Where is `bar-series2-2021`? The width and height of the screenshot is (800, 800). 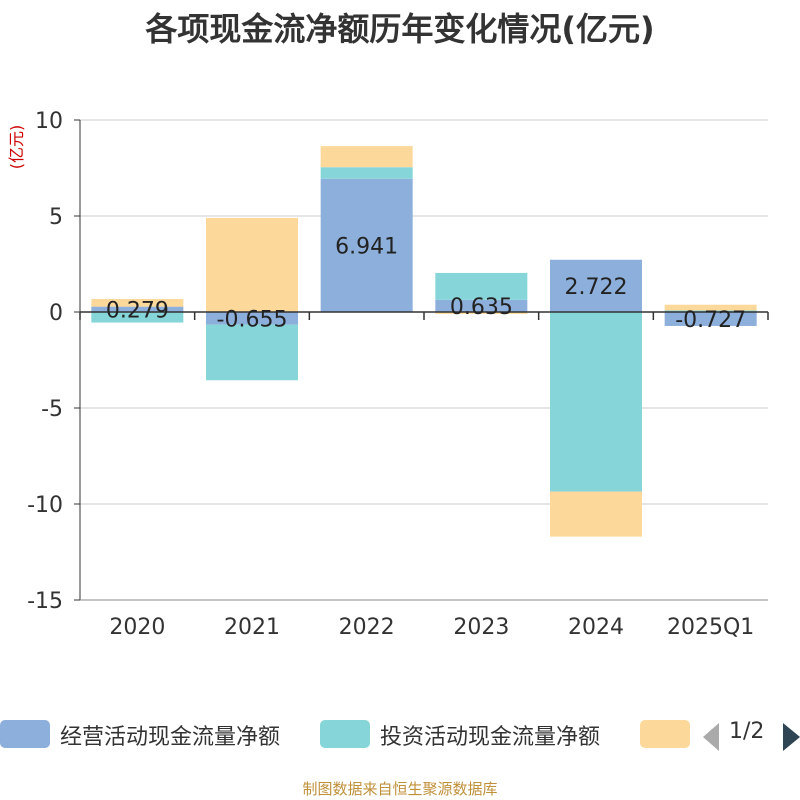 bar-series2-2021 is located at coordinates (252, 264).